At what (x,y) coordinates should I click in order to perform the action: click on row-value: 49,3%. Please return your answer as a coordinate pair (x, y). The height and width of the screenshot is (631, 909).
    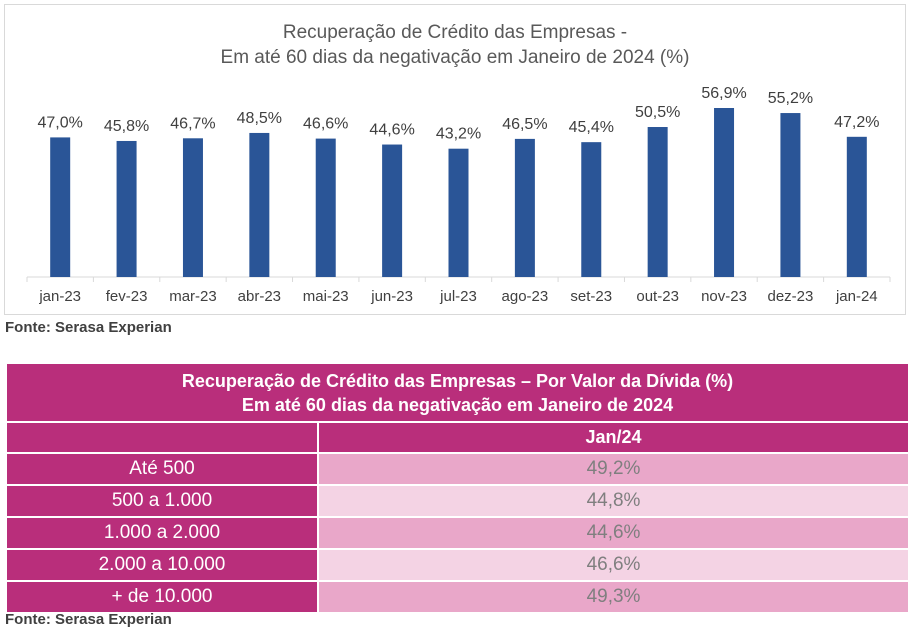
    Looking at the image, I should click on (612, 597).